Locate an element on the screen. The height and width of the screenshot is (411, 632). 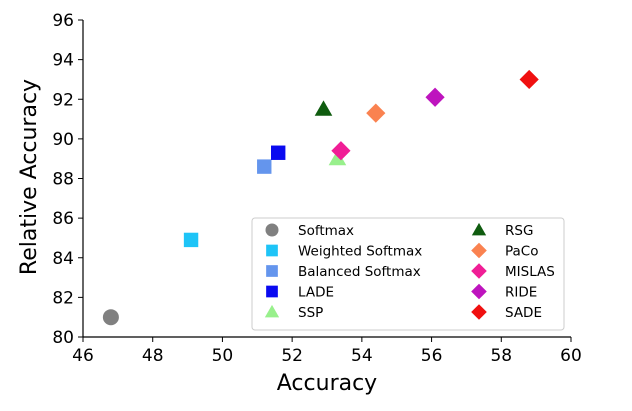
data-point-mislas is located at coordinates (341, 151).